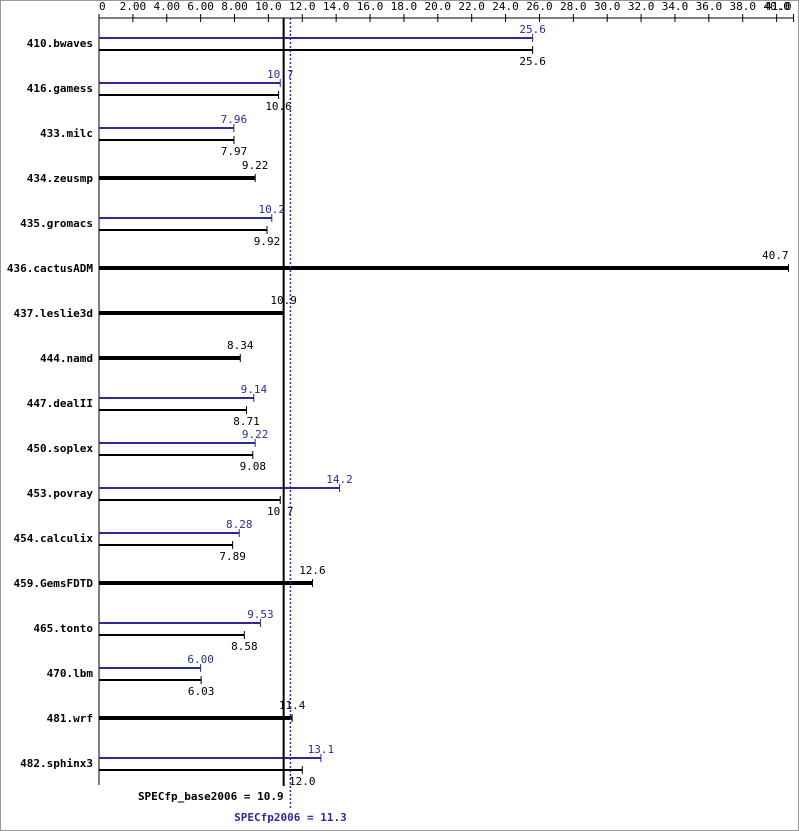 This screenshot has width=799, height=831. I want to click on category-label: 410.bwaves, so click(60, 43).